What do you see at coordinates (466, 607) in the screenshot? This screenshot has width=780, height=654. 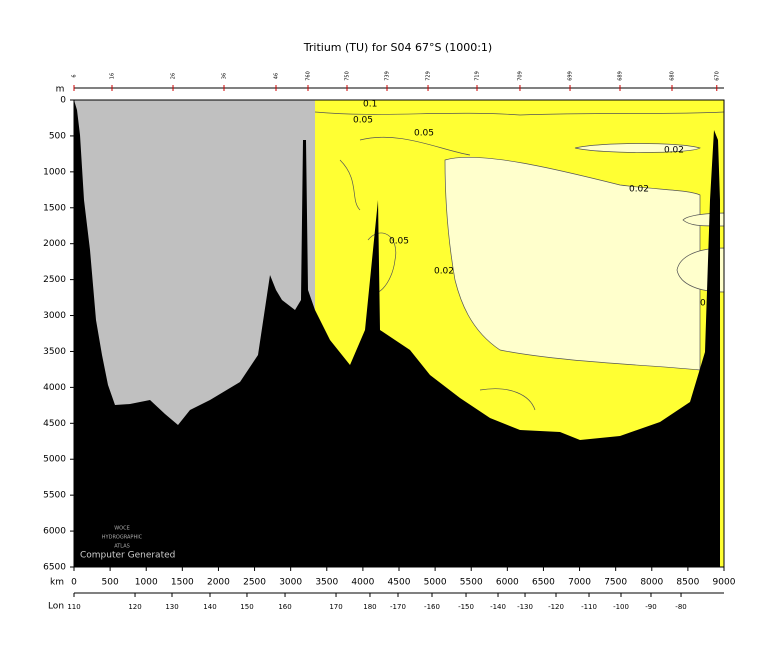 I see `lon-tick-label: -150` at bounding box center [466, 607].